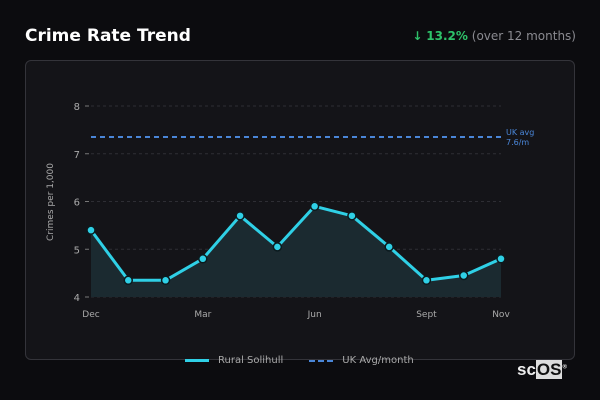 The width and height of the screenshot is (600, 400). I want to click on page-title: Crime Rate Trend, so click(108, 36).